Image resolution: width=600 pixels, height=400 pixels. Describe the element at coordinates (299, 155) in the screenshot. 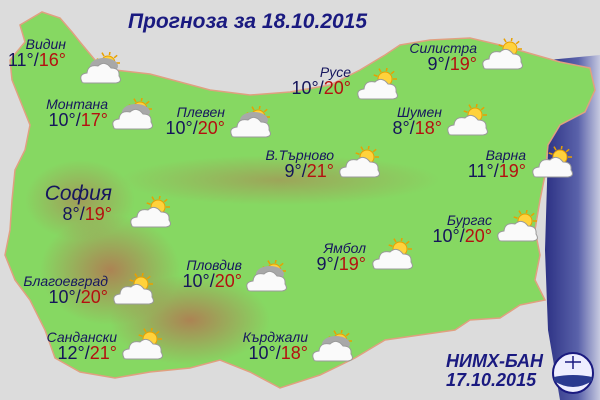

I see `city-name: В.Търново` at that location.